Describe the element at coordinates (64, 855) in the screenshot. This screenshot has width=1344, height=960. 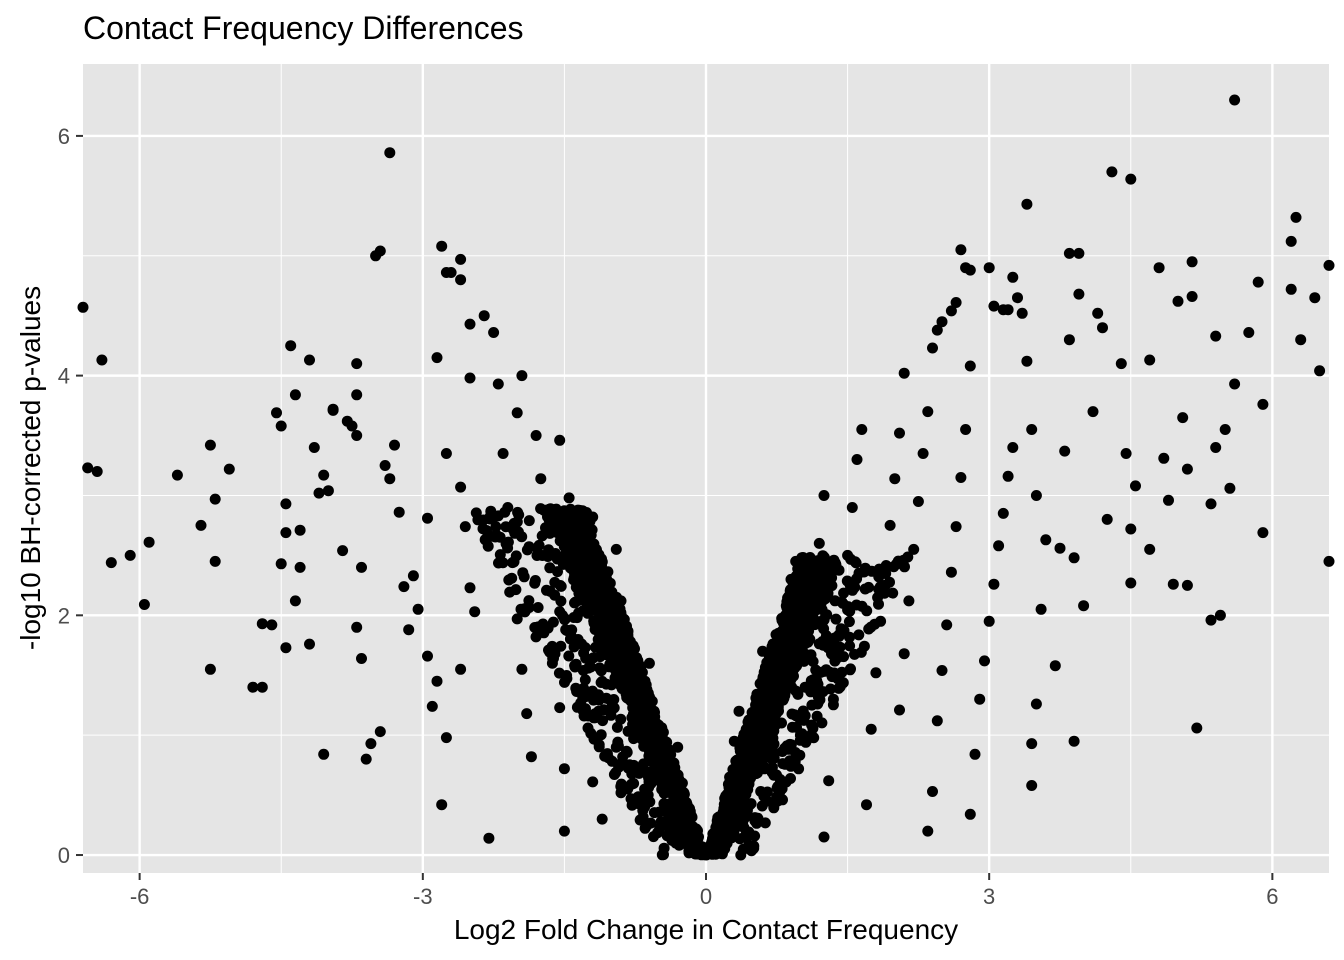
I see `y-tick-label: 0` at that location.